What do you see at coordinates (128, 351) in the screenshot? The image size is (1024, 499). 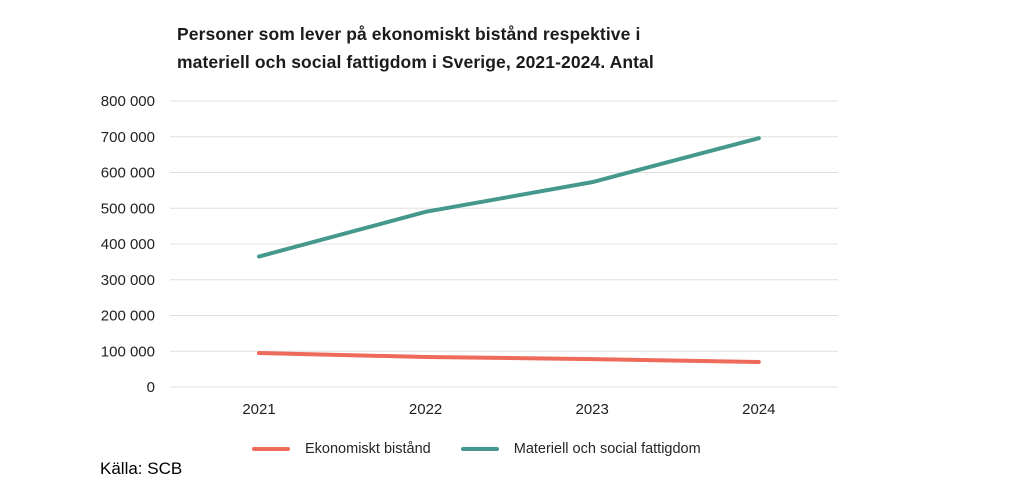 I see `y-axis-tick-label: 100 000` at bounding box center [128, 351].